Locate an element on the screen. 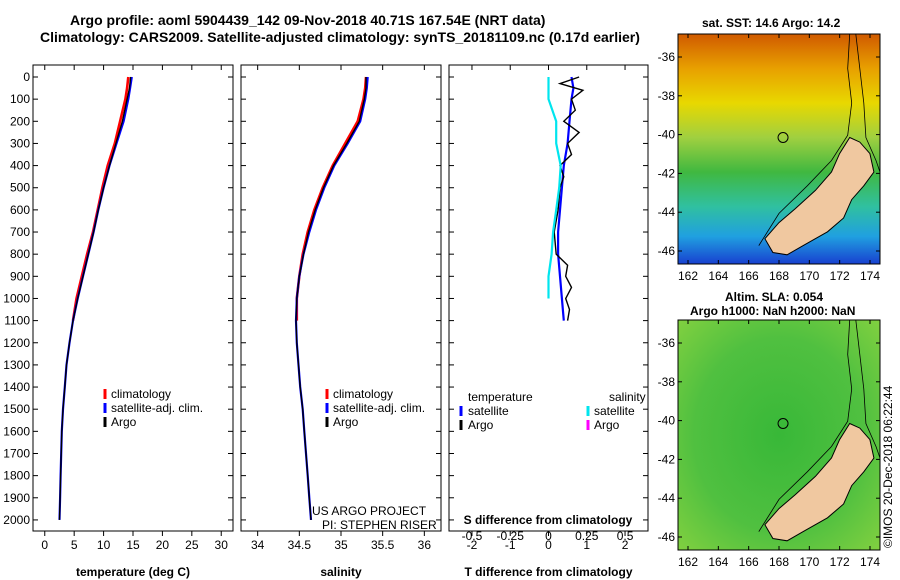  x-axis-label: T difference from climatology is located at coordinates (548, 572).